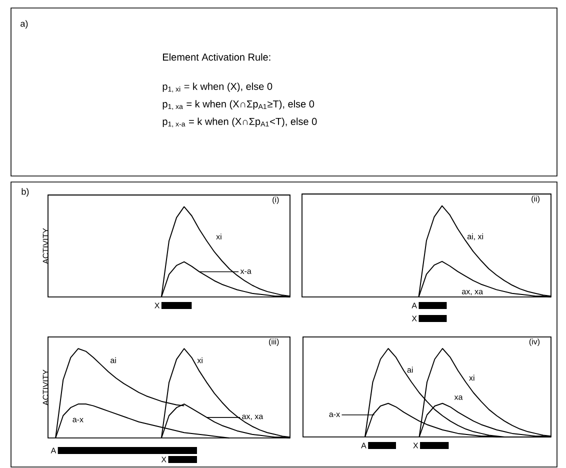 The image size is (566, 468). I want to click on series-label: ax, xa, so click(472, 293).